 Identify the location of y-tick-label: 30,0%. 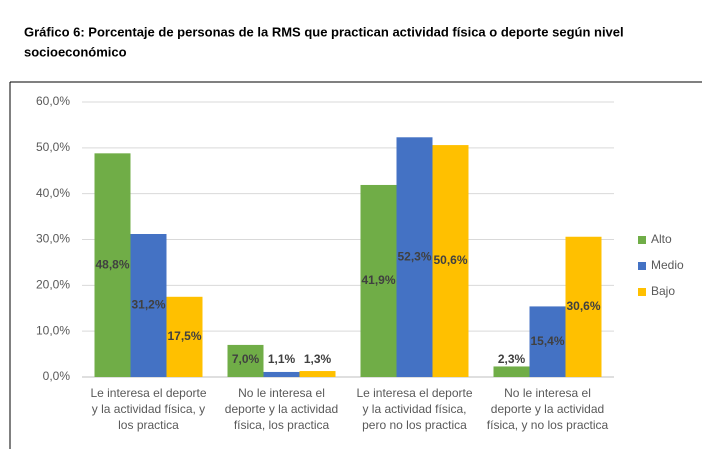
(53, 239).